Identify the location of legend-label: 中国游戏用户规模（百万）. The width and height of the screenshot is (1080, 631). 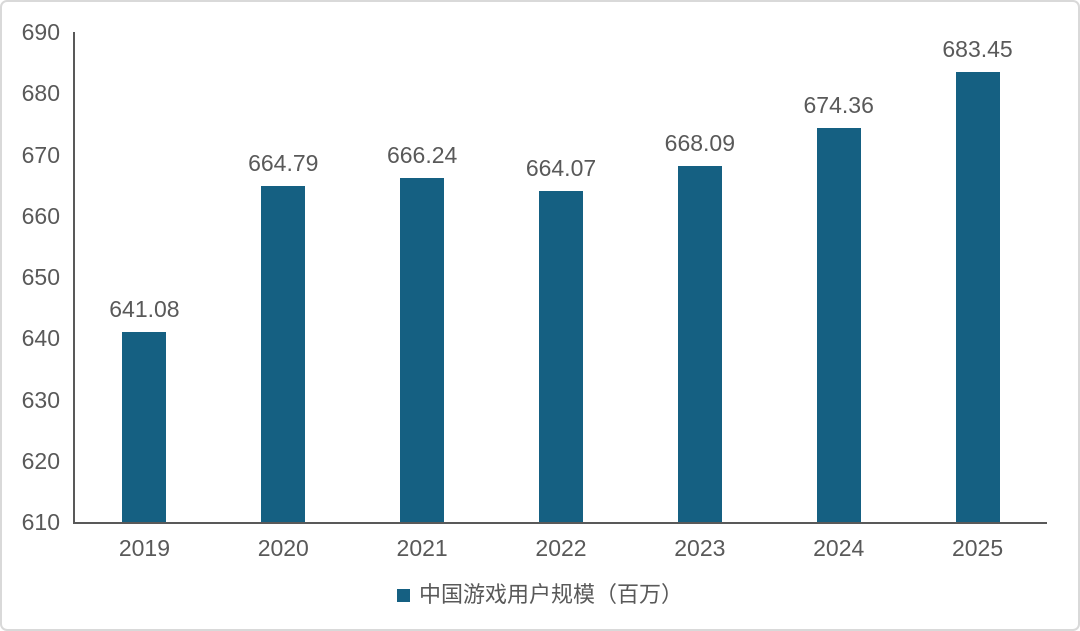
(550, 594).